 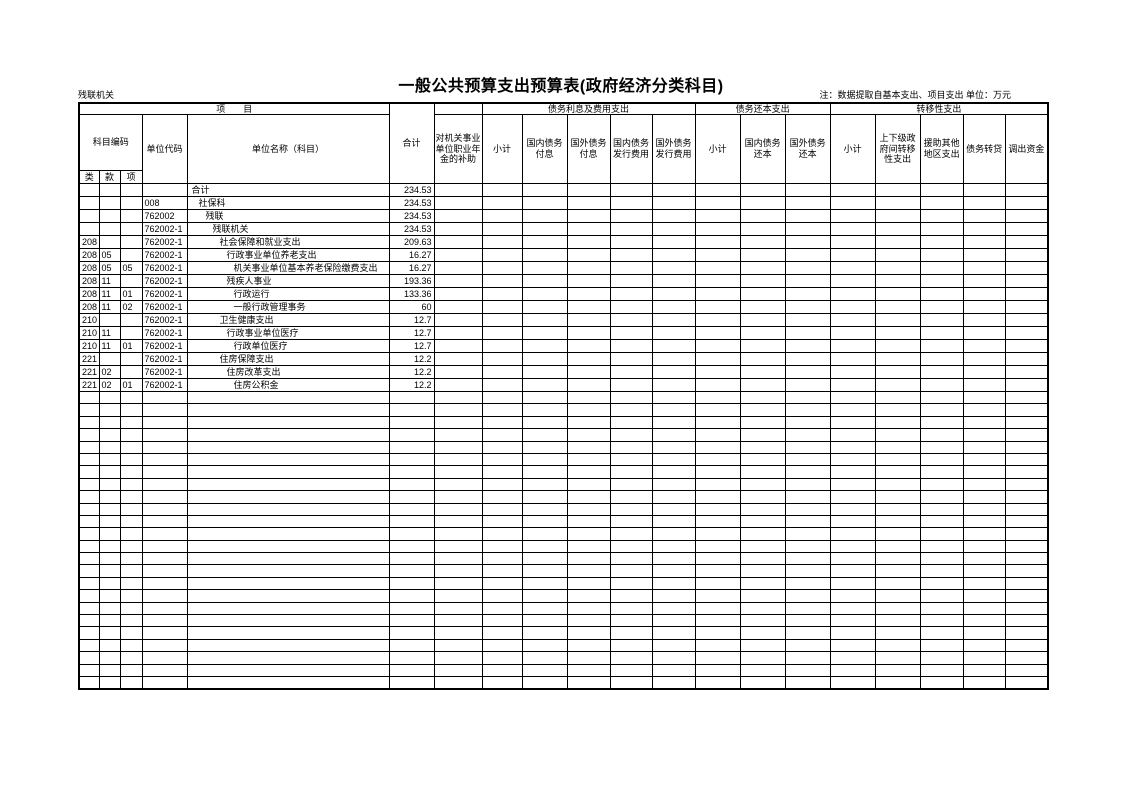 I want to click on cell-unit-name: 社会保障和就业支出, so click(x=288, y=242).